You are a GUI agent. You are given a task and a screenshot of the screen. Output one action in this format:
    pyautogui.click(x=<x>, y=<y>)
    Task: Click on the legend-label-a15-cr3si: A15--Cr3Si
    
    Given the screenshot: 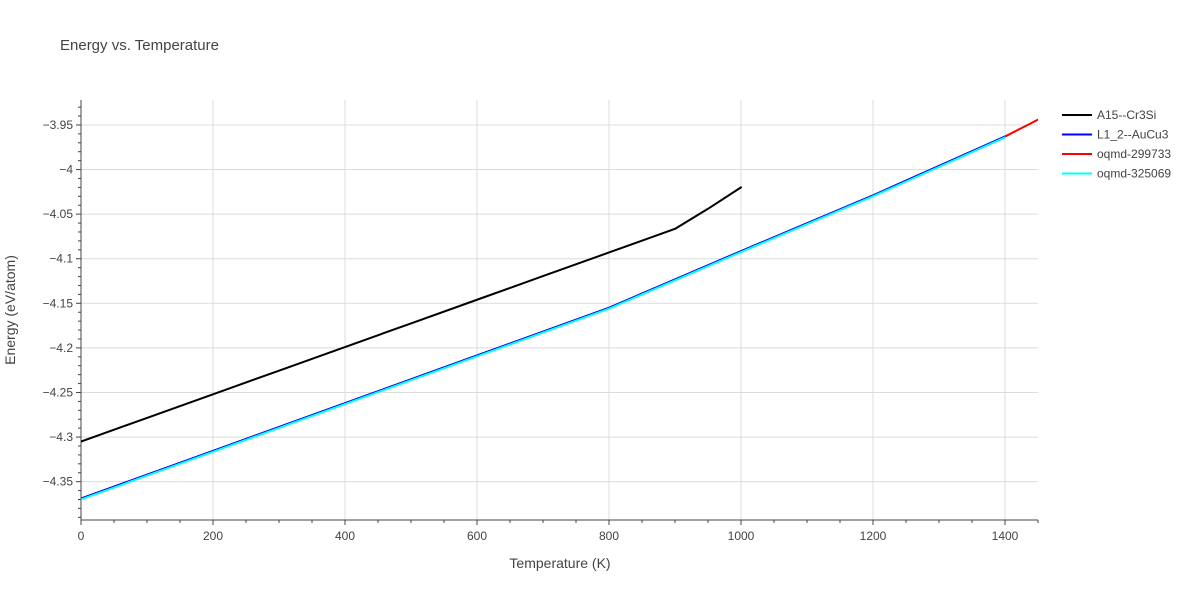 What is the action you would take?
    pyautogui.click(x=1126, y=115)
    